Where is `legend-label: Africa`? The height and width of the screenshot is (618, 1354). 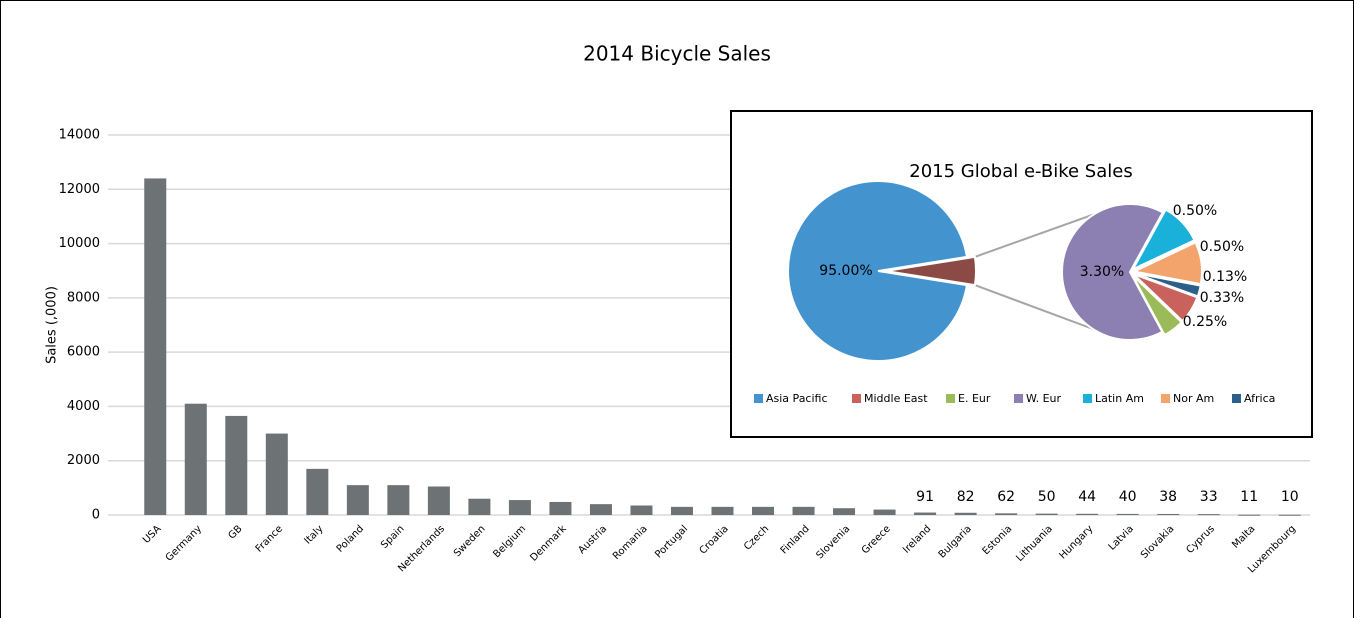 legend-label: Africa is located at coordinates (1259, 398).